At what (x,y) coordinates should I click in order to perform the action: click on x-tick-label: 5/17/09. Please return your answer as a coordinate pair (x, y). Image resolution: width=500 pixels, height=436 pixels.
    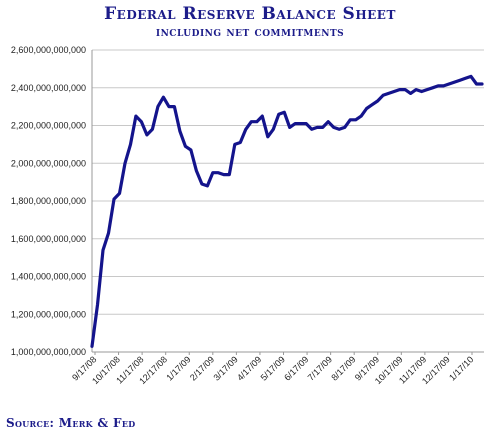
    Looking at the image, I should click on (273, 368).